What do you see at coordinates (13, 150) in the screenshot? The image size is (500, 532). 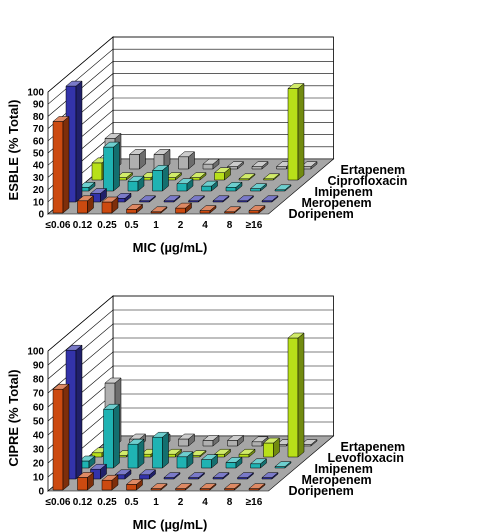 I see `y-axis-title: ESBLE (% Total)` at bounding box center [13, 150].